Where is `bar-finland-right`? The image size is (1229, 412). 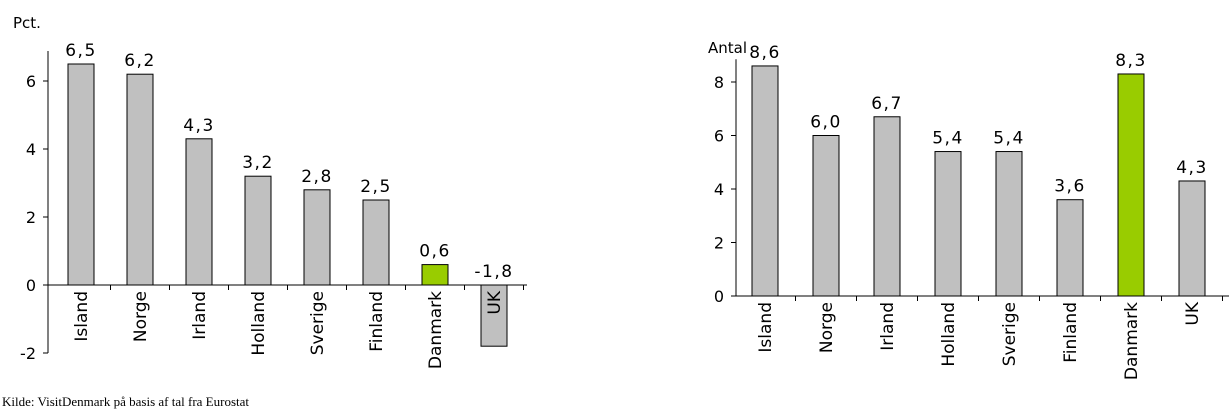 bar-finland-right is located at coordinates (1070, 248).